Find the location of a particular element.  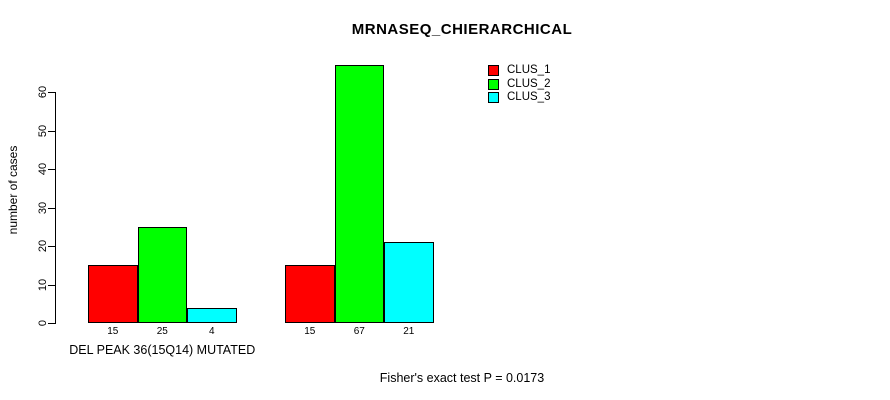

y-tick-label: 20 is located at coordinates (43, 246).